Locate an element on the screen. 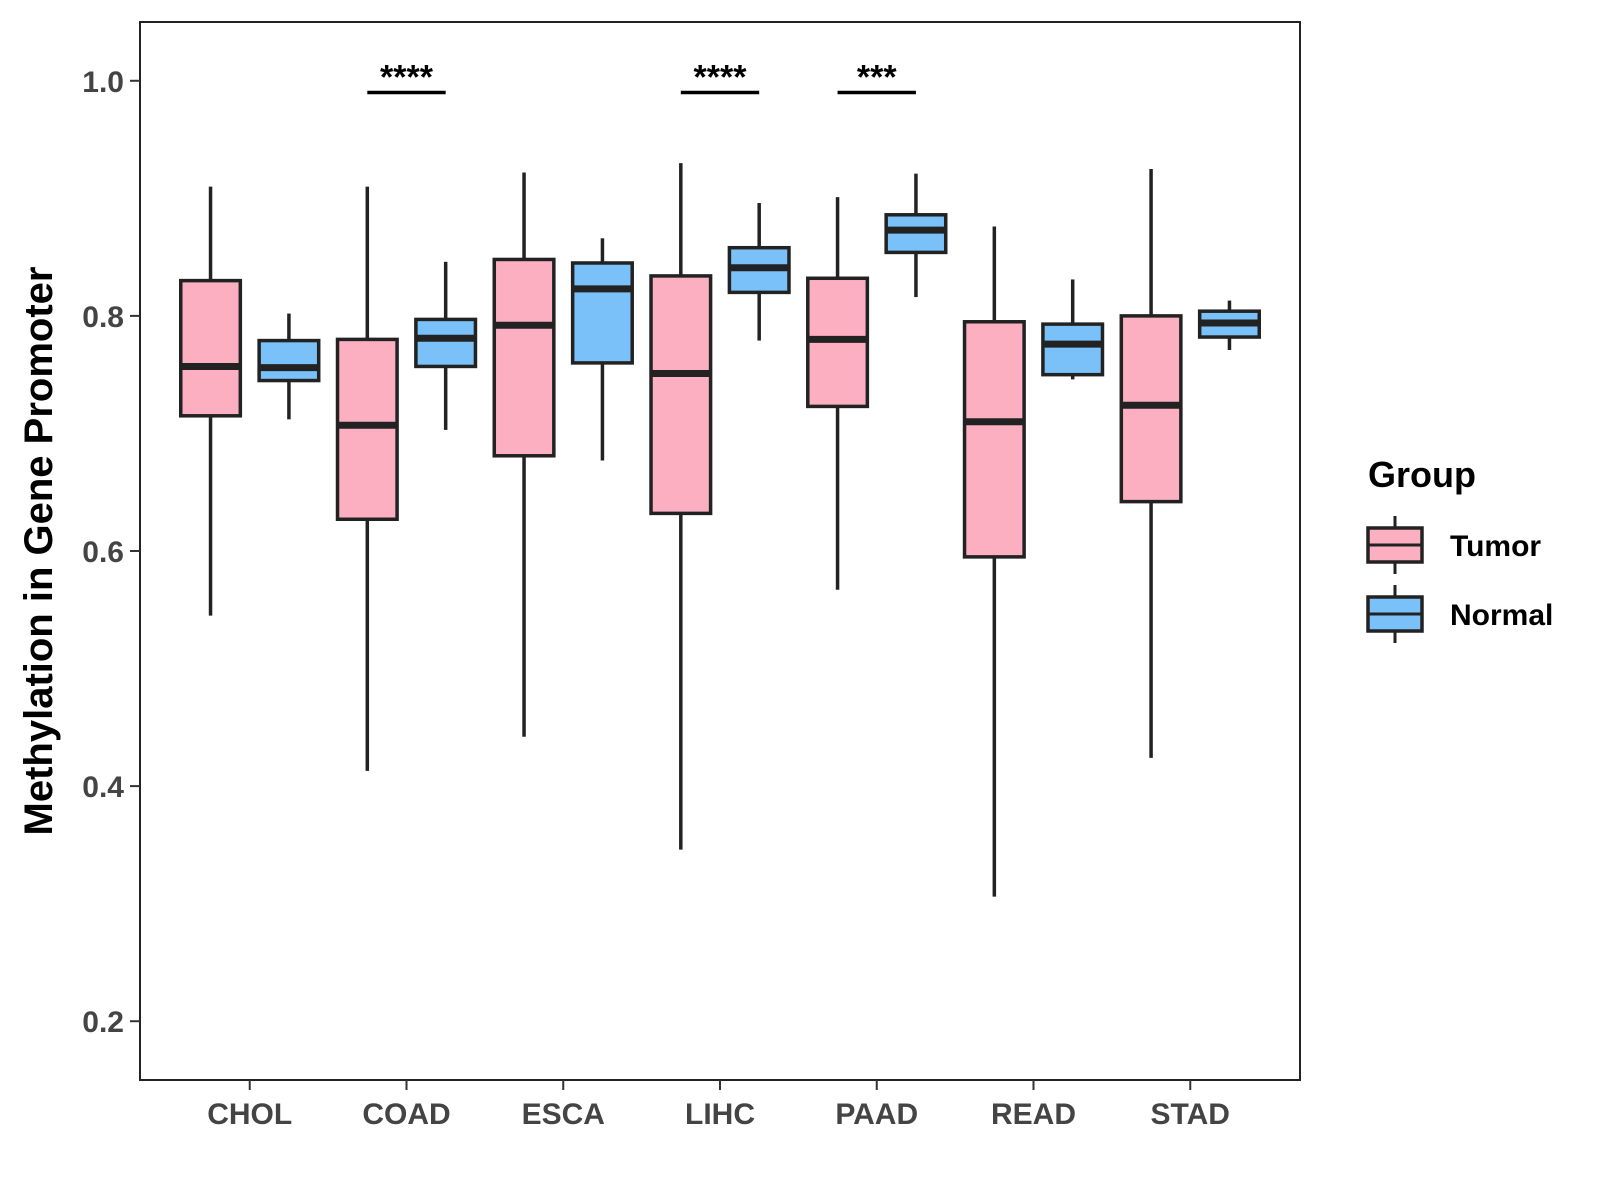 The image size is (1600, 1200). y-tick-label: 0.2 is located at coordinates (103, 1022).